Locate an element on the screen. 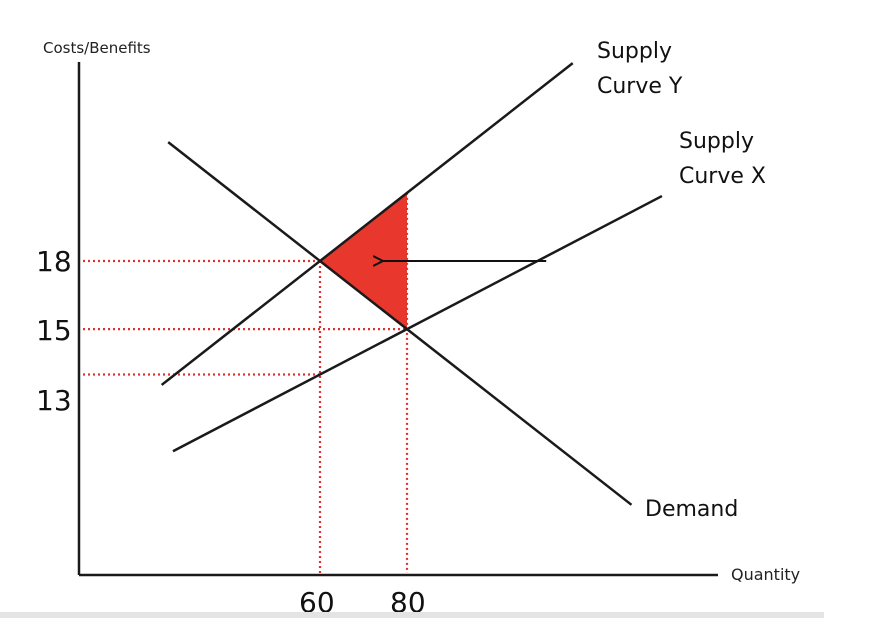  supply-y-label-line2: Curve Y is located at coordinates (640, 86).